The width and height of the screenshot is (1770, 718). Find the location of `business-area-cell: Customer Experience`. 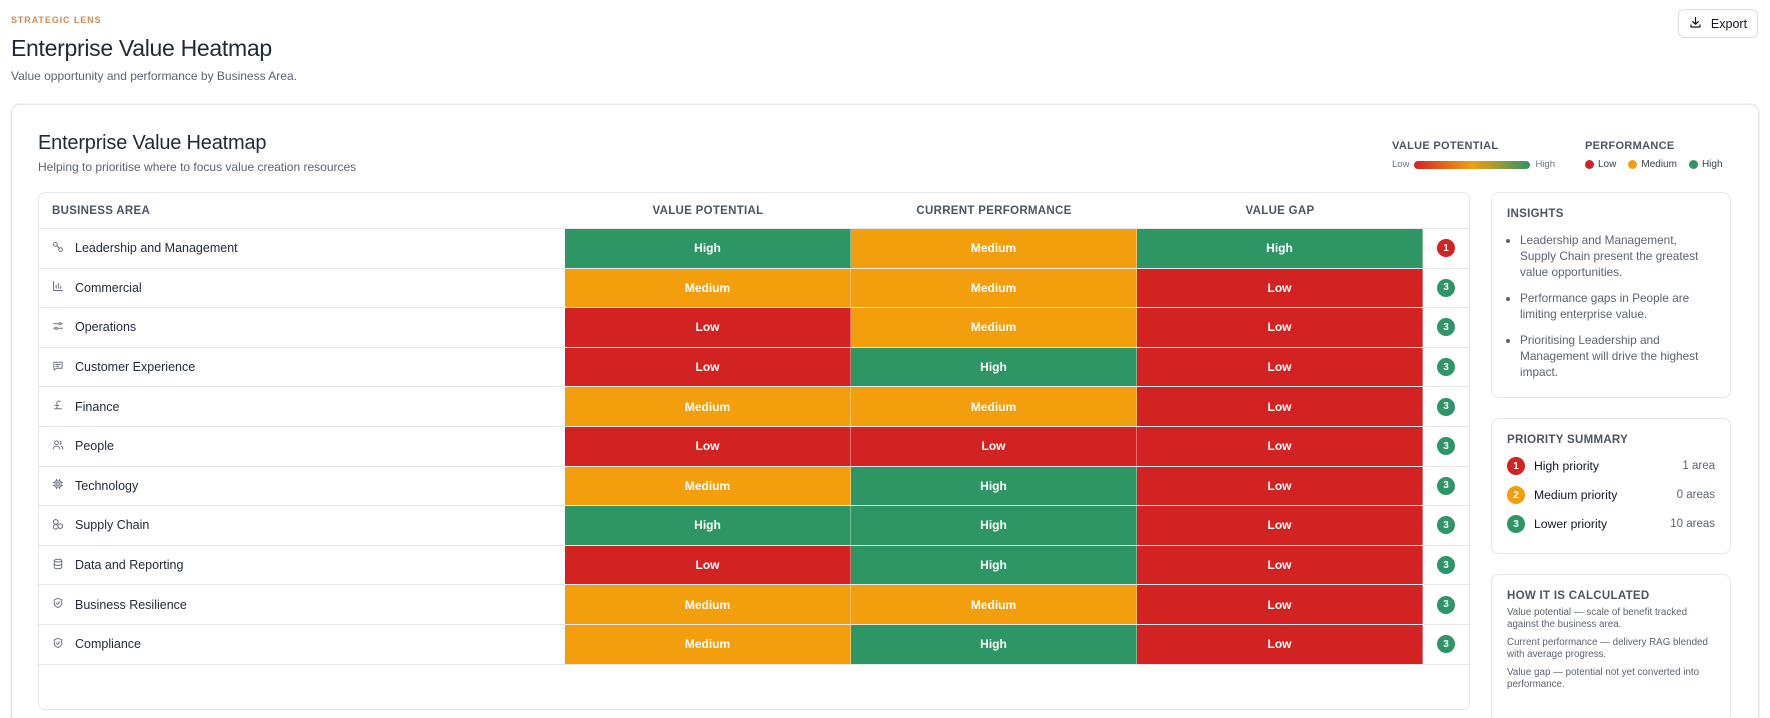

business-area-cell: Customer Experience is located at coordinates (302, 367).